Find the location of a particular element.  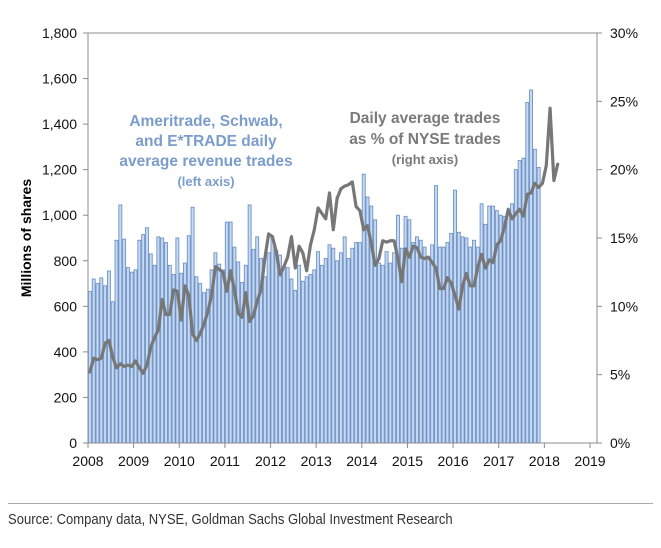

x-tick-label: 2009 is located at coordinates (133, 461).